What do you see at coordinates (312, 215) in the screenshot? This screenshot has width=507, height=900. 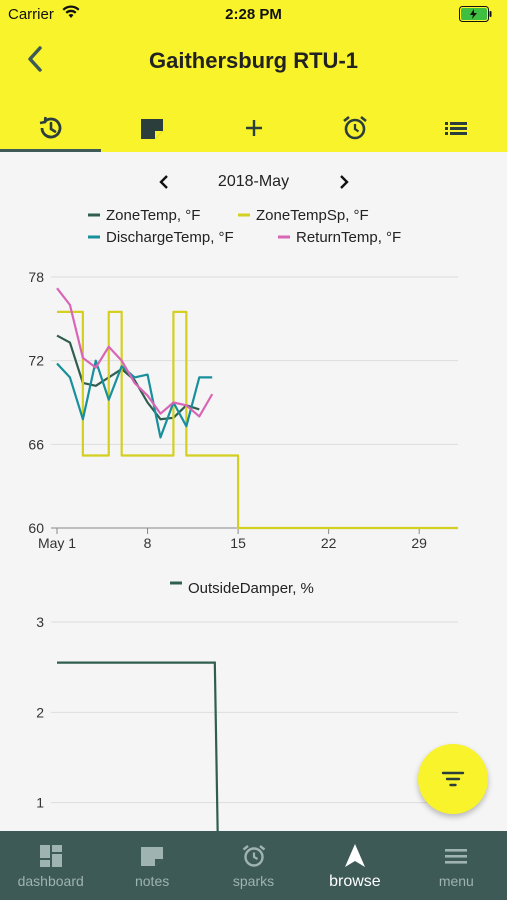 I see `legend-label: ZoneTempSp, °F` at bounding box center [312, 215].